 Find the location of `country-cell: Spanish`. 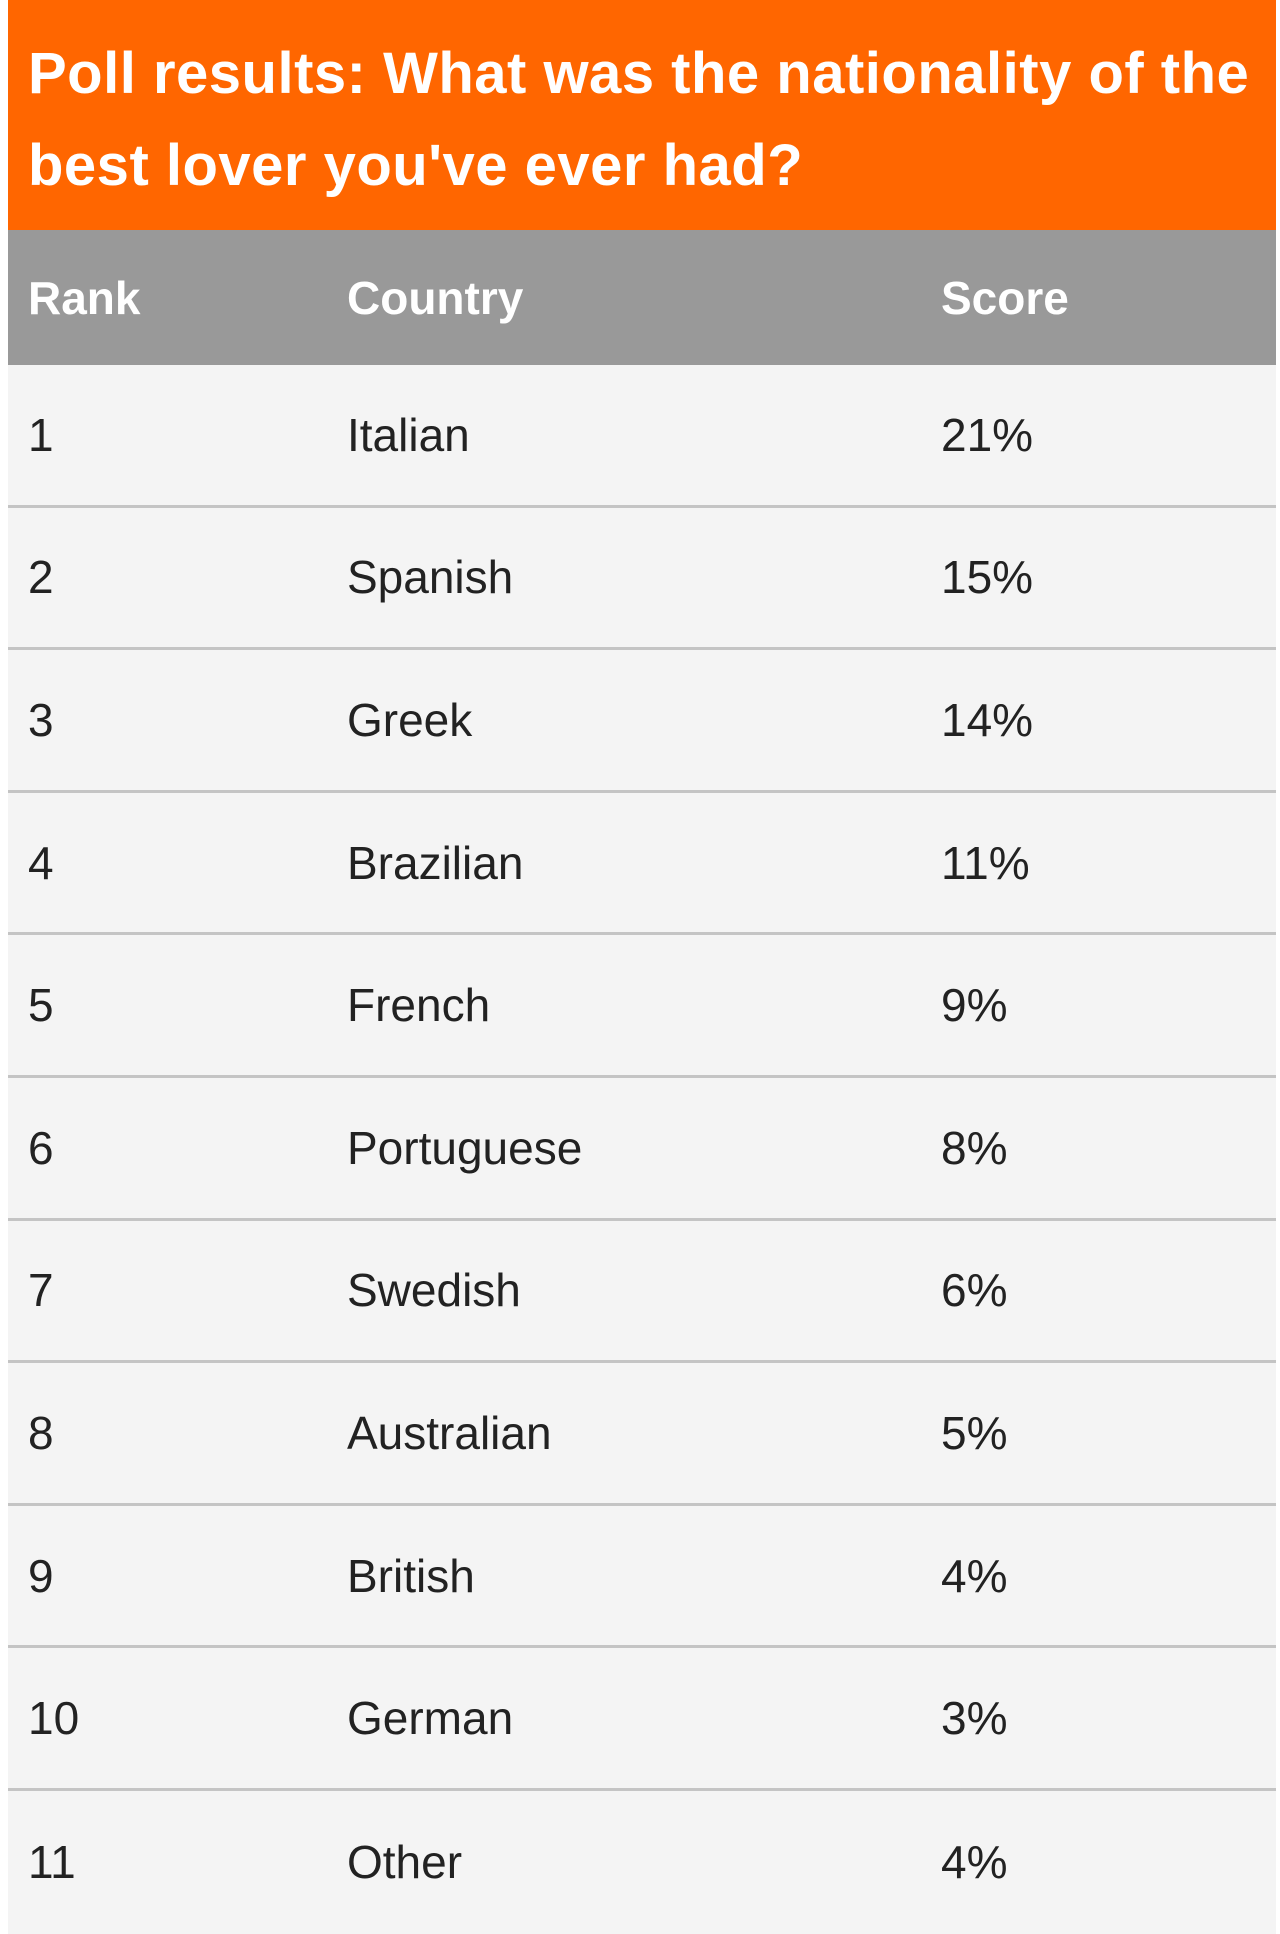

country-cell: Spanish is located at coordinates (430, 577).